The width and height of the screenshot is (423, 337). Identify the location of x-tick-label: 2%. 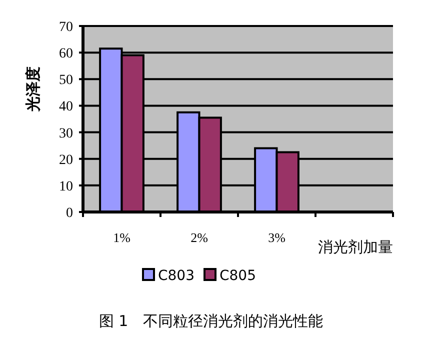
(199, 237).